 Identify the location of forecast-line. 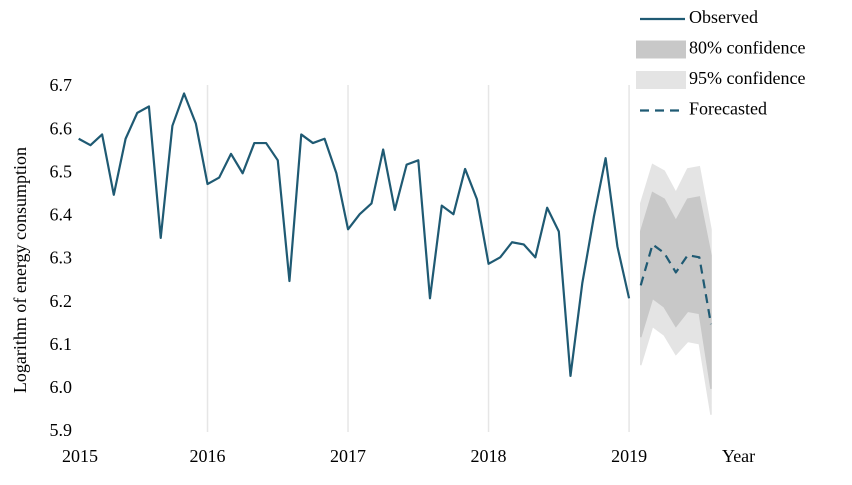
(676, 284).